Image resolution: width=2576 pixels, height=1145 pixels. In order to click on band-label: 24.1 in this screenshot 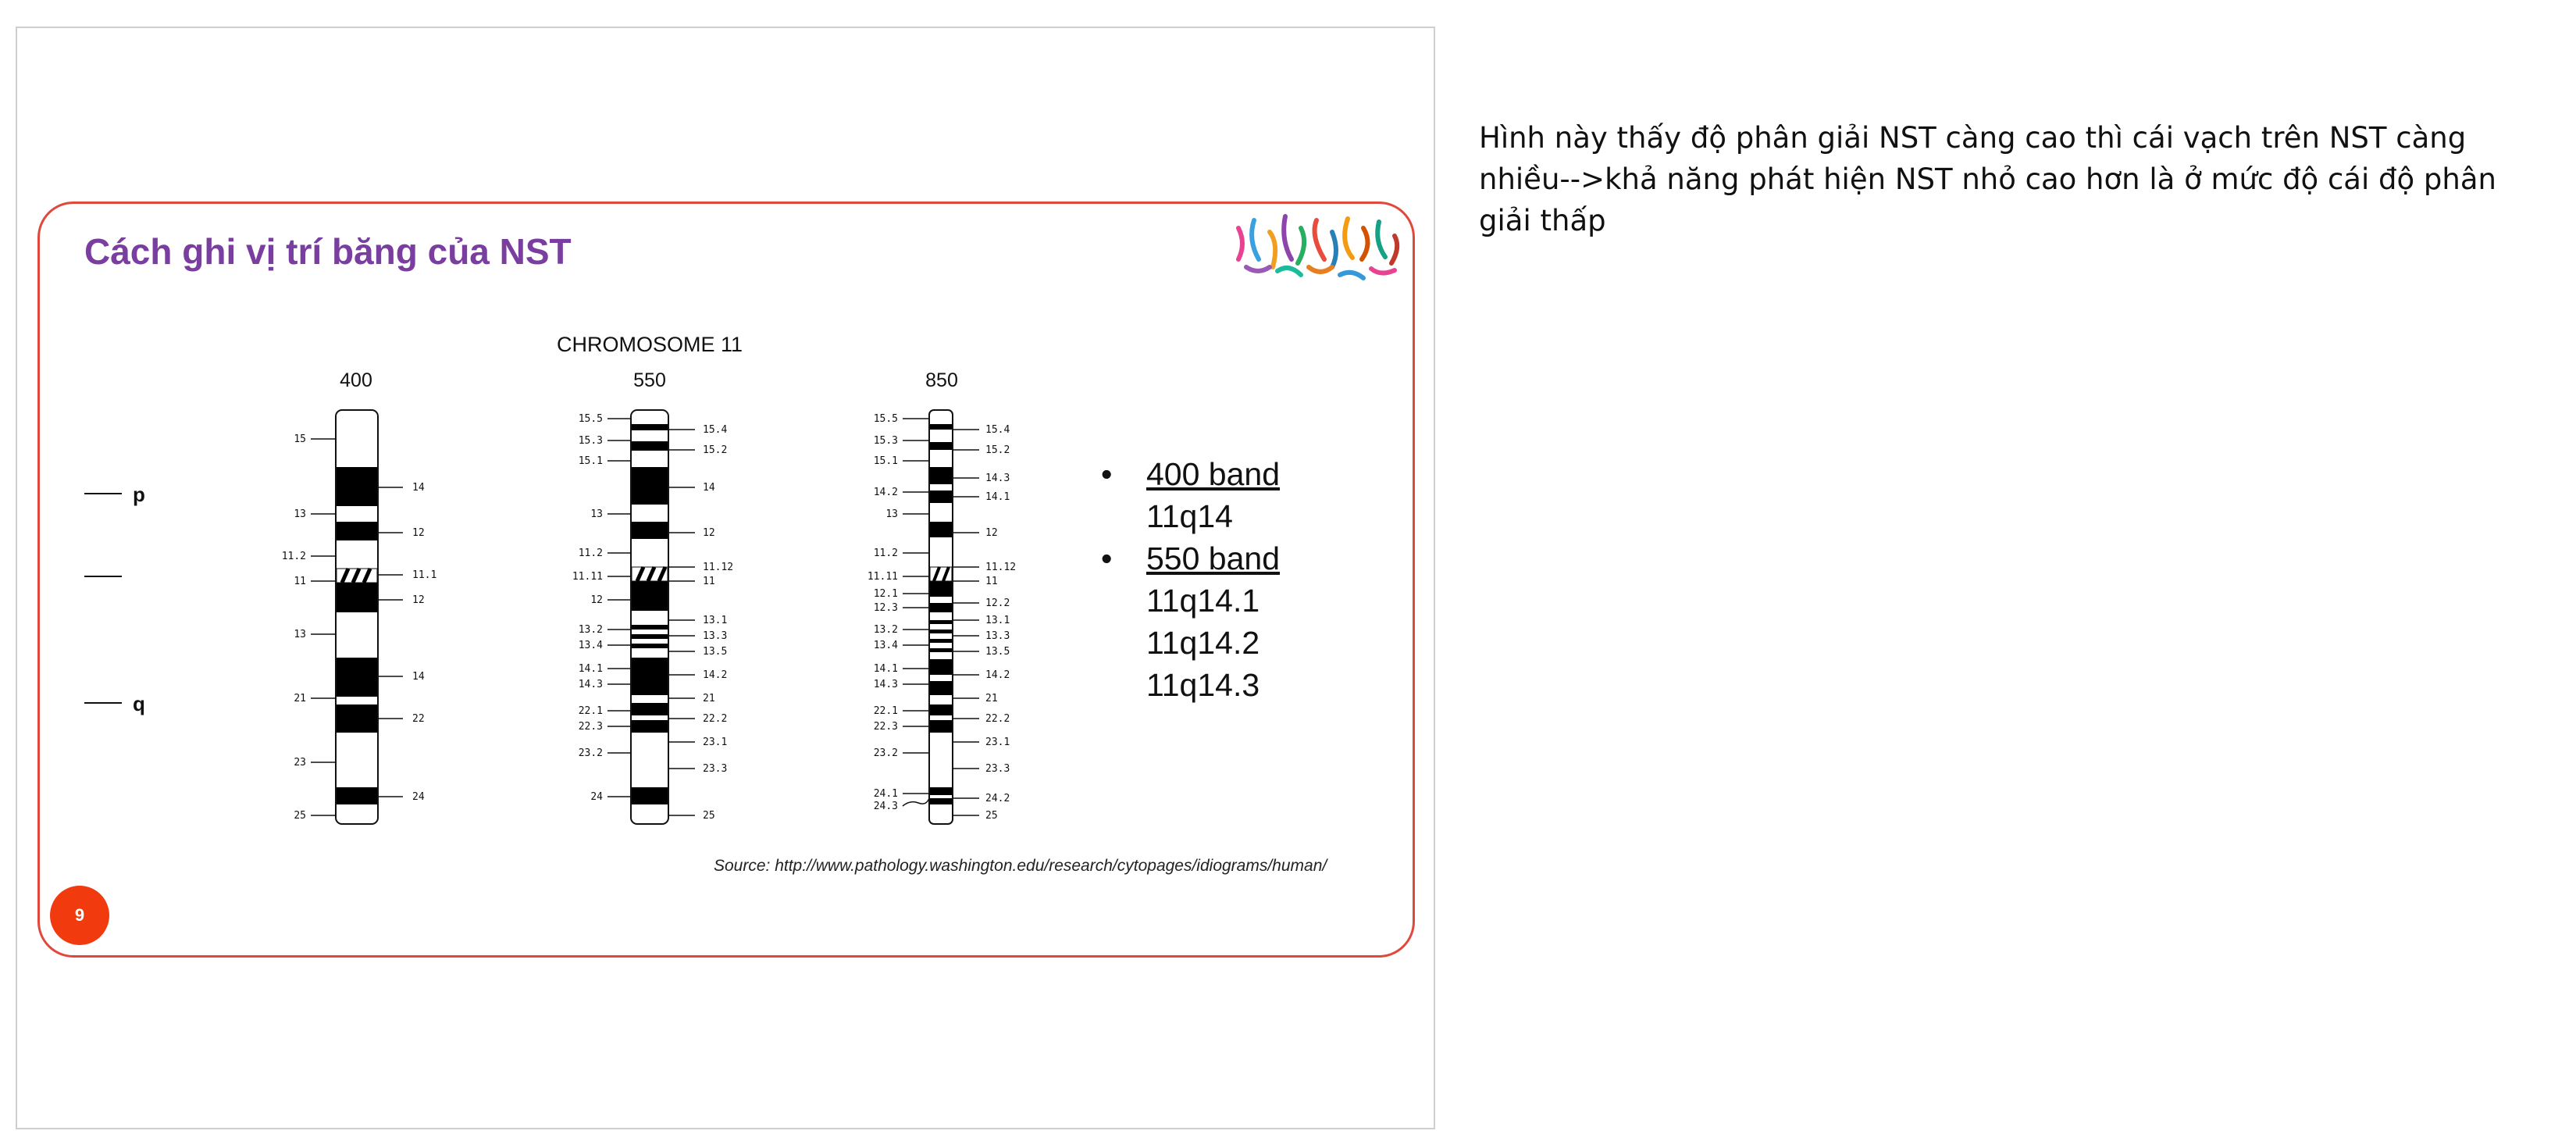, I will do `click(886, 794)`.